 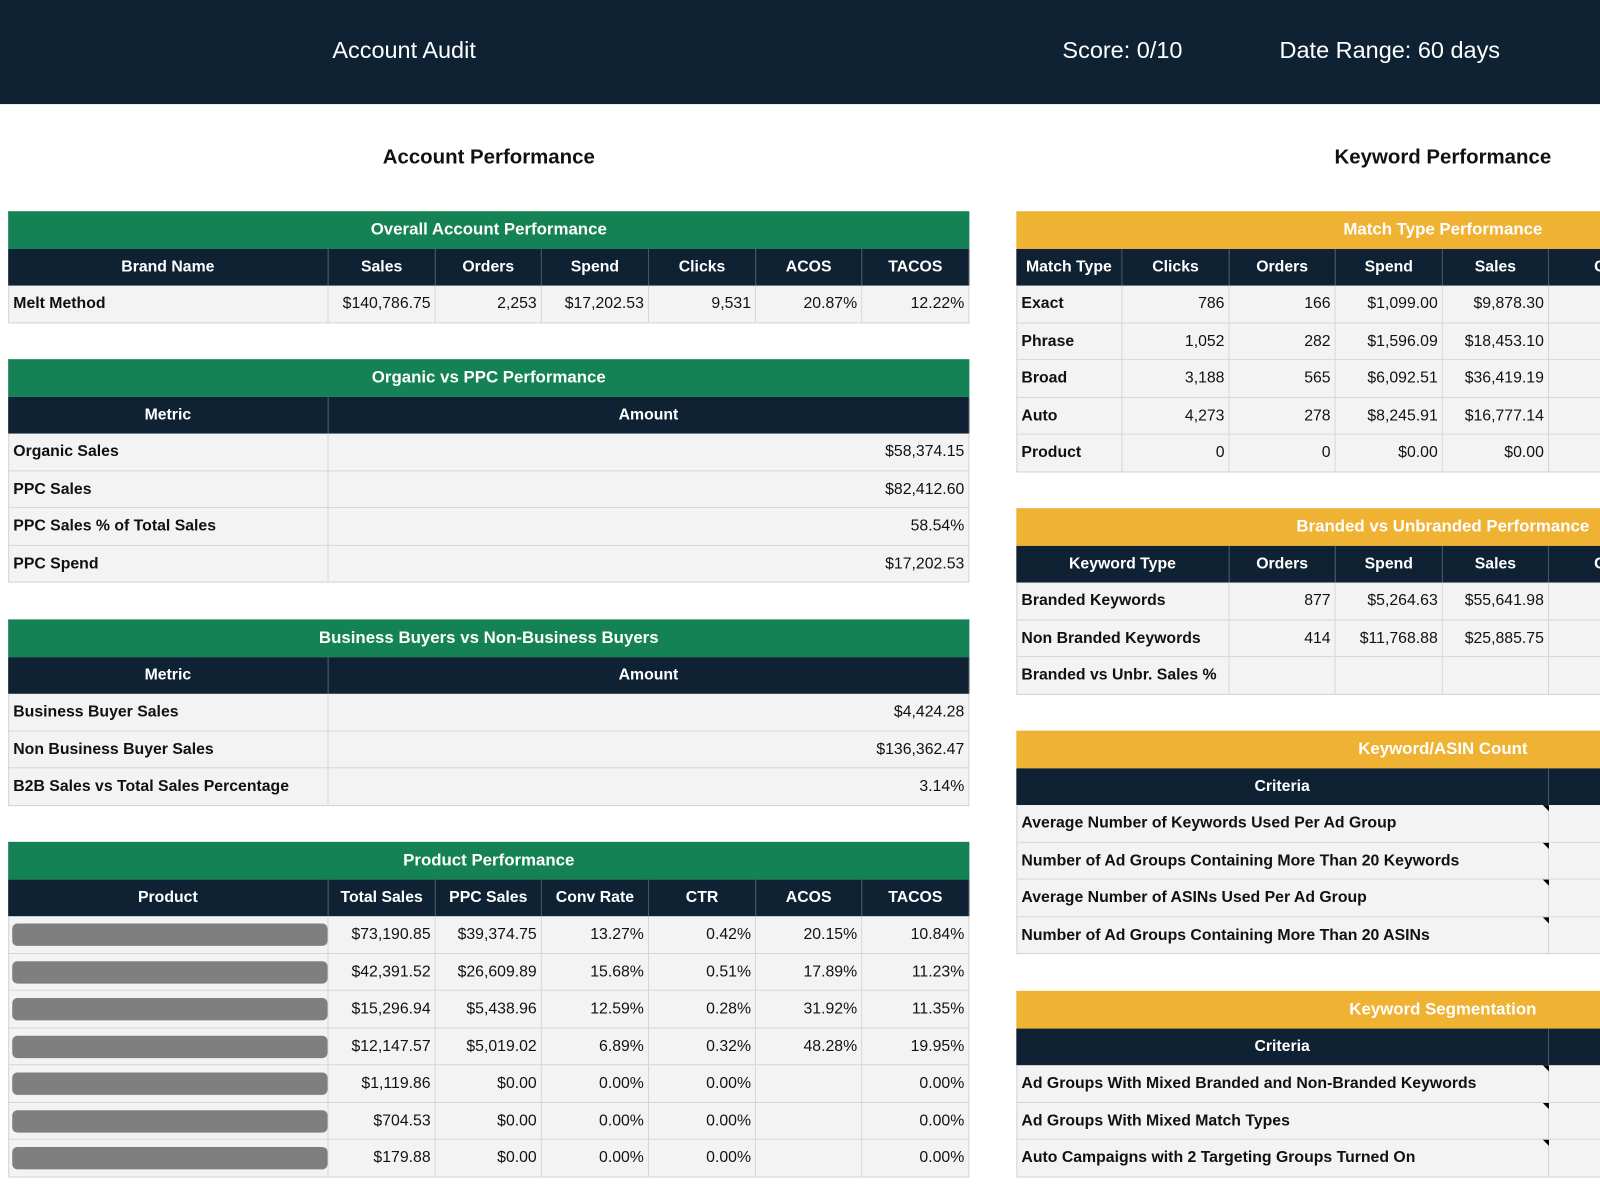 What do you see at coordinates (916, 972) in the screenshot?
I see `table-cell: 11.23%` at bounding box center [916, 972].